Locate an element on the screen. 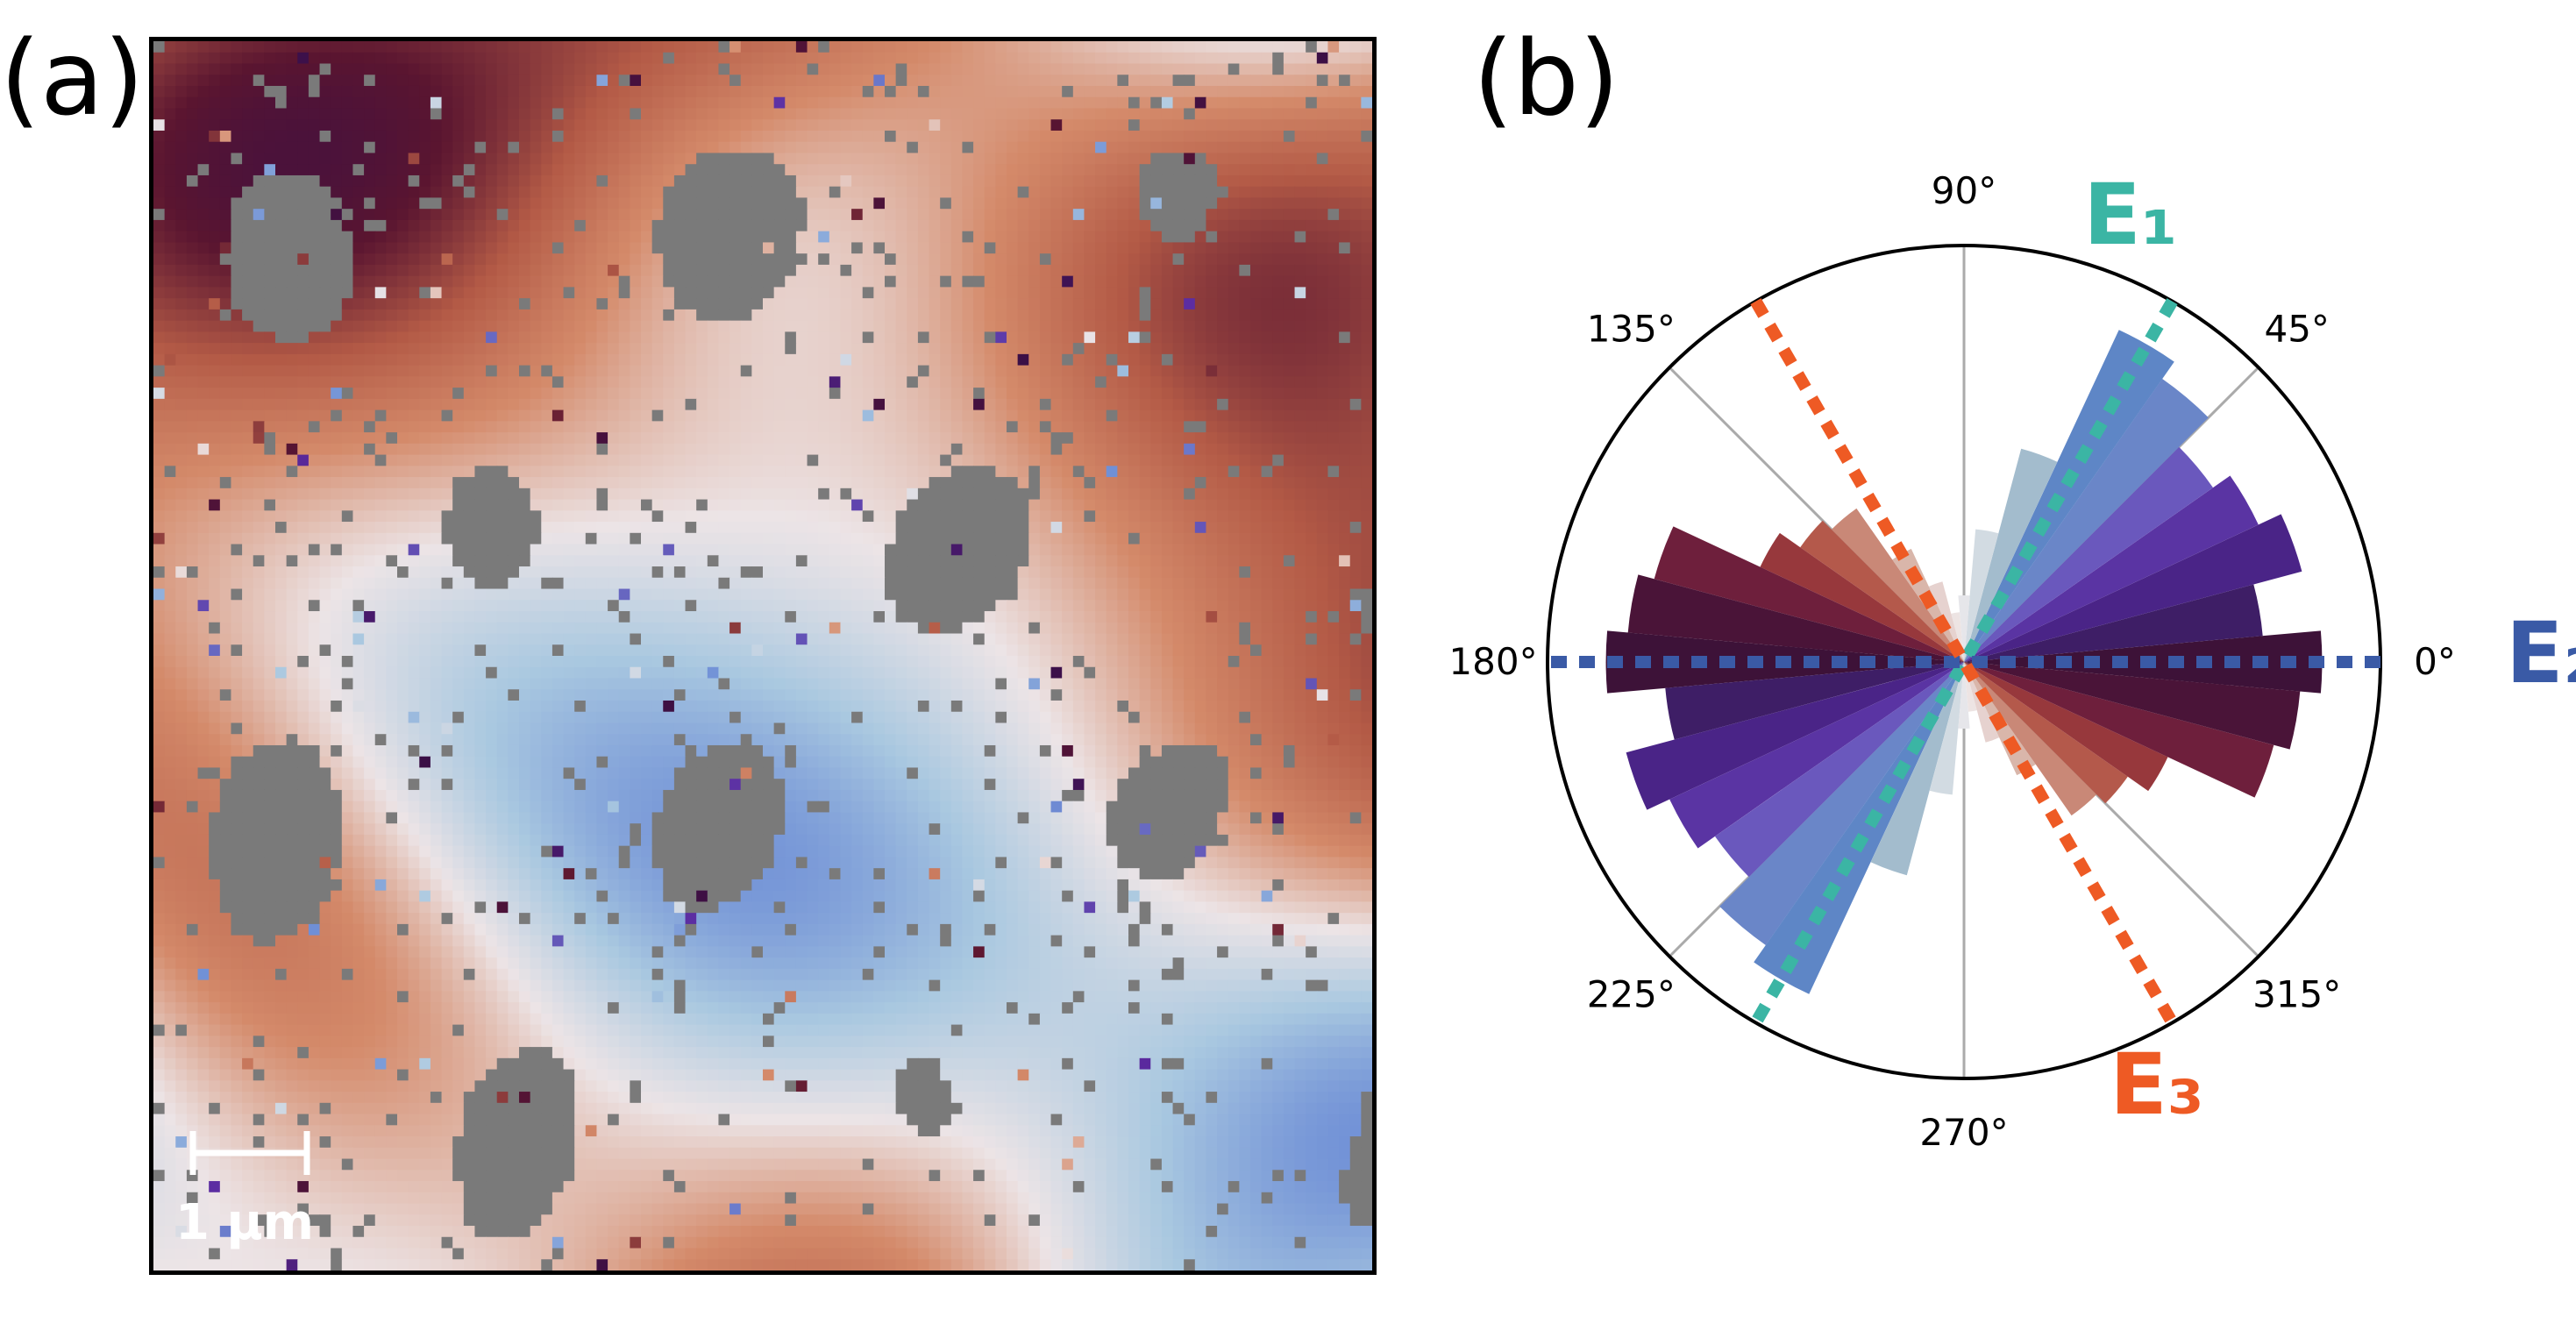  angle-label-180: 180° is located at coordinates (1492, 661).